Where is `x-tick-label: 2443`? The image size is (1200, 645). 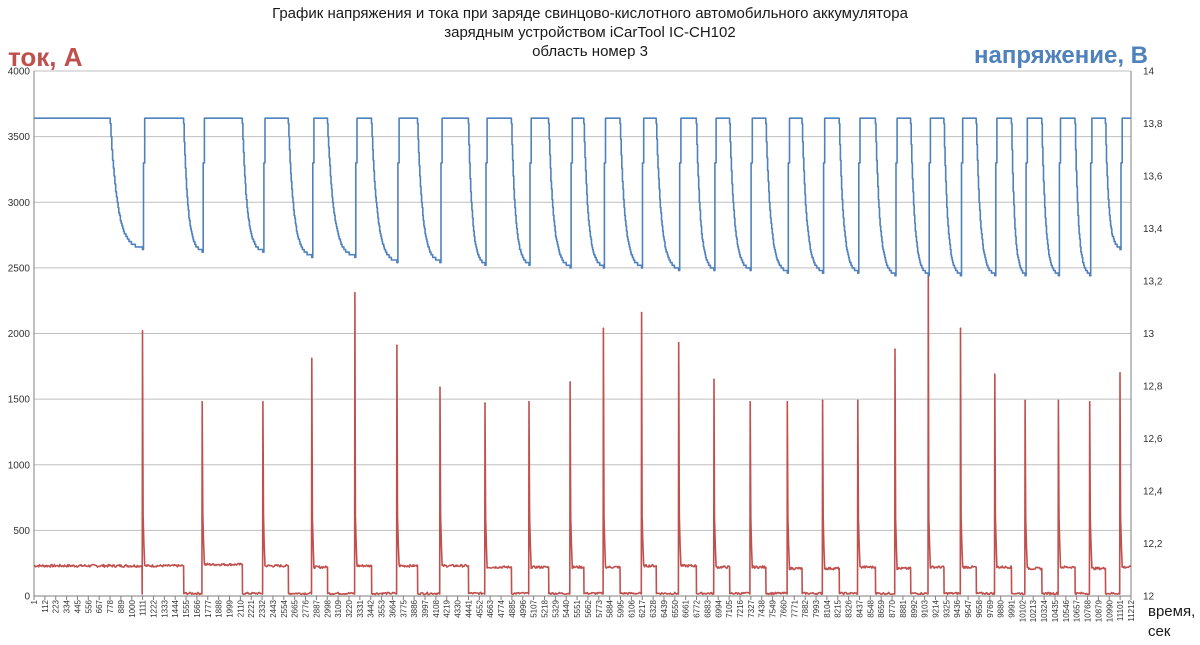
x-tick-label: 2443 is located at coordinates (273, 608).